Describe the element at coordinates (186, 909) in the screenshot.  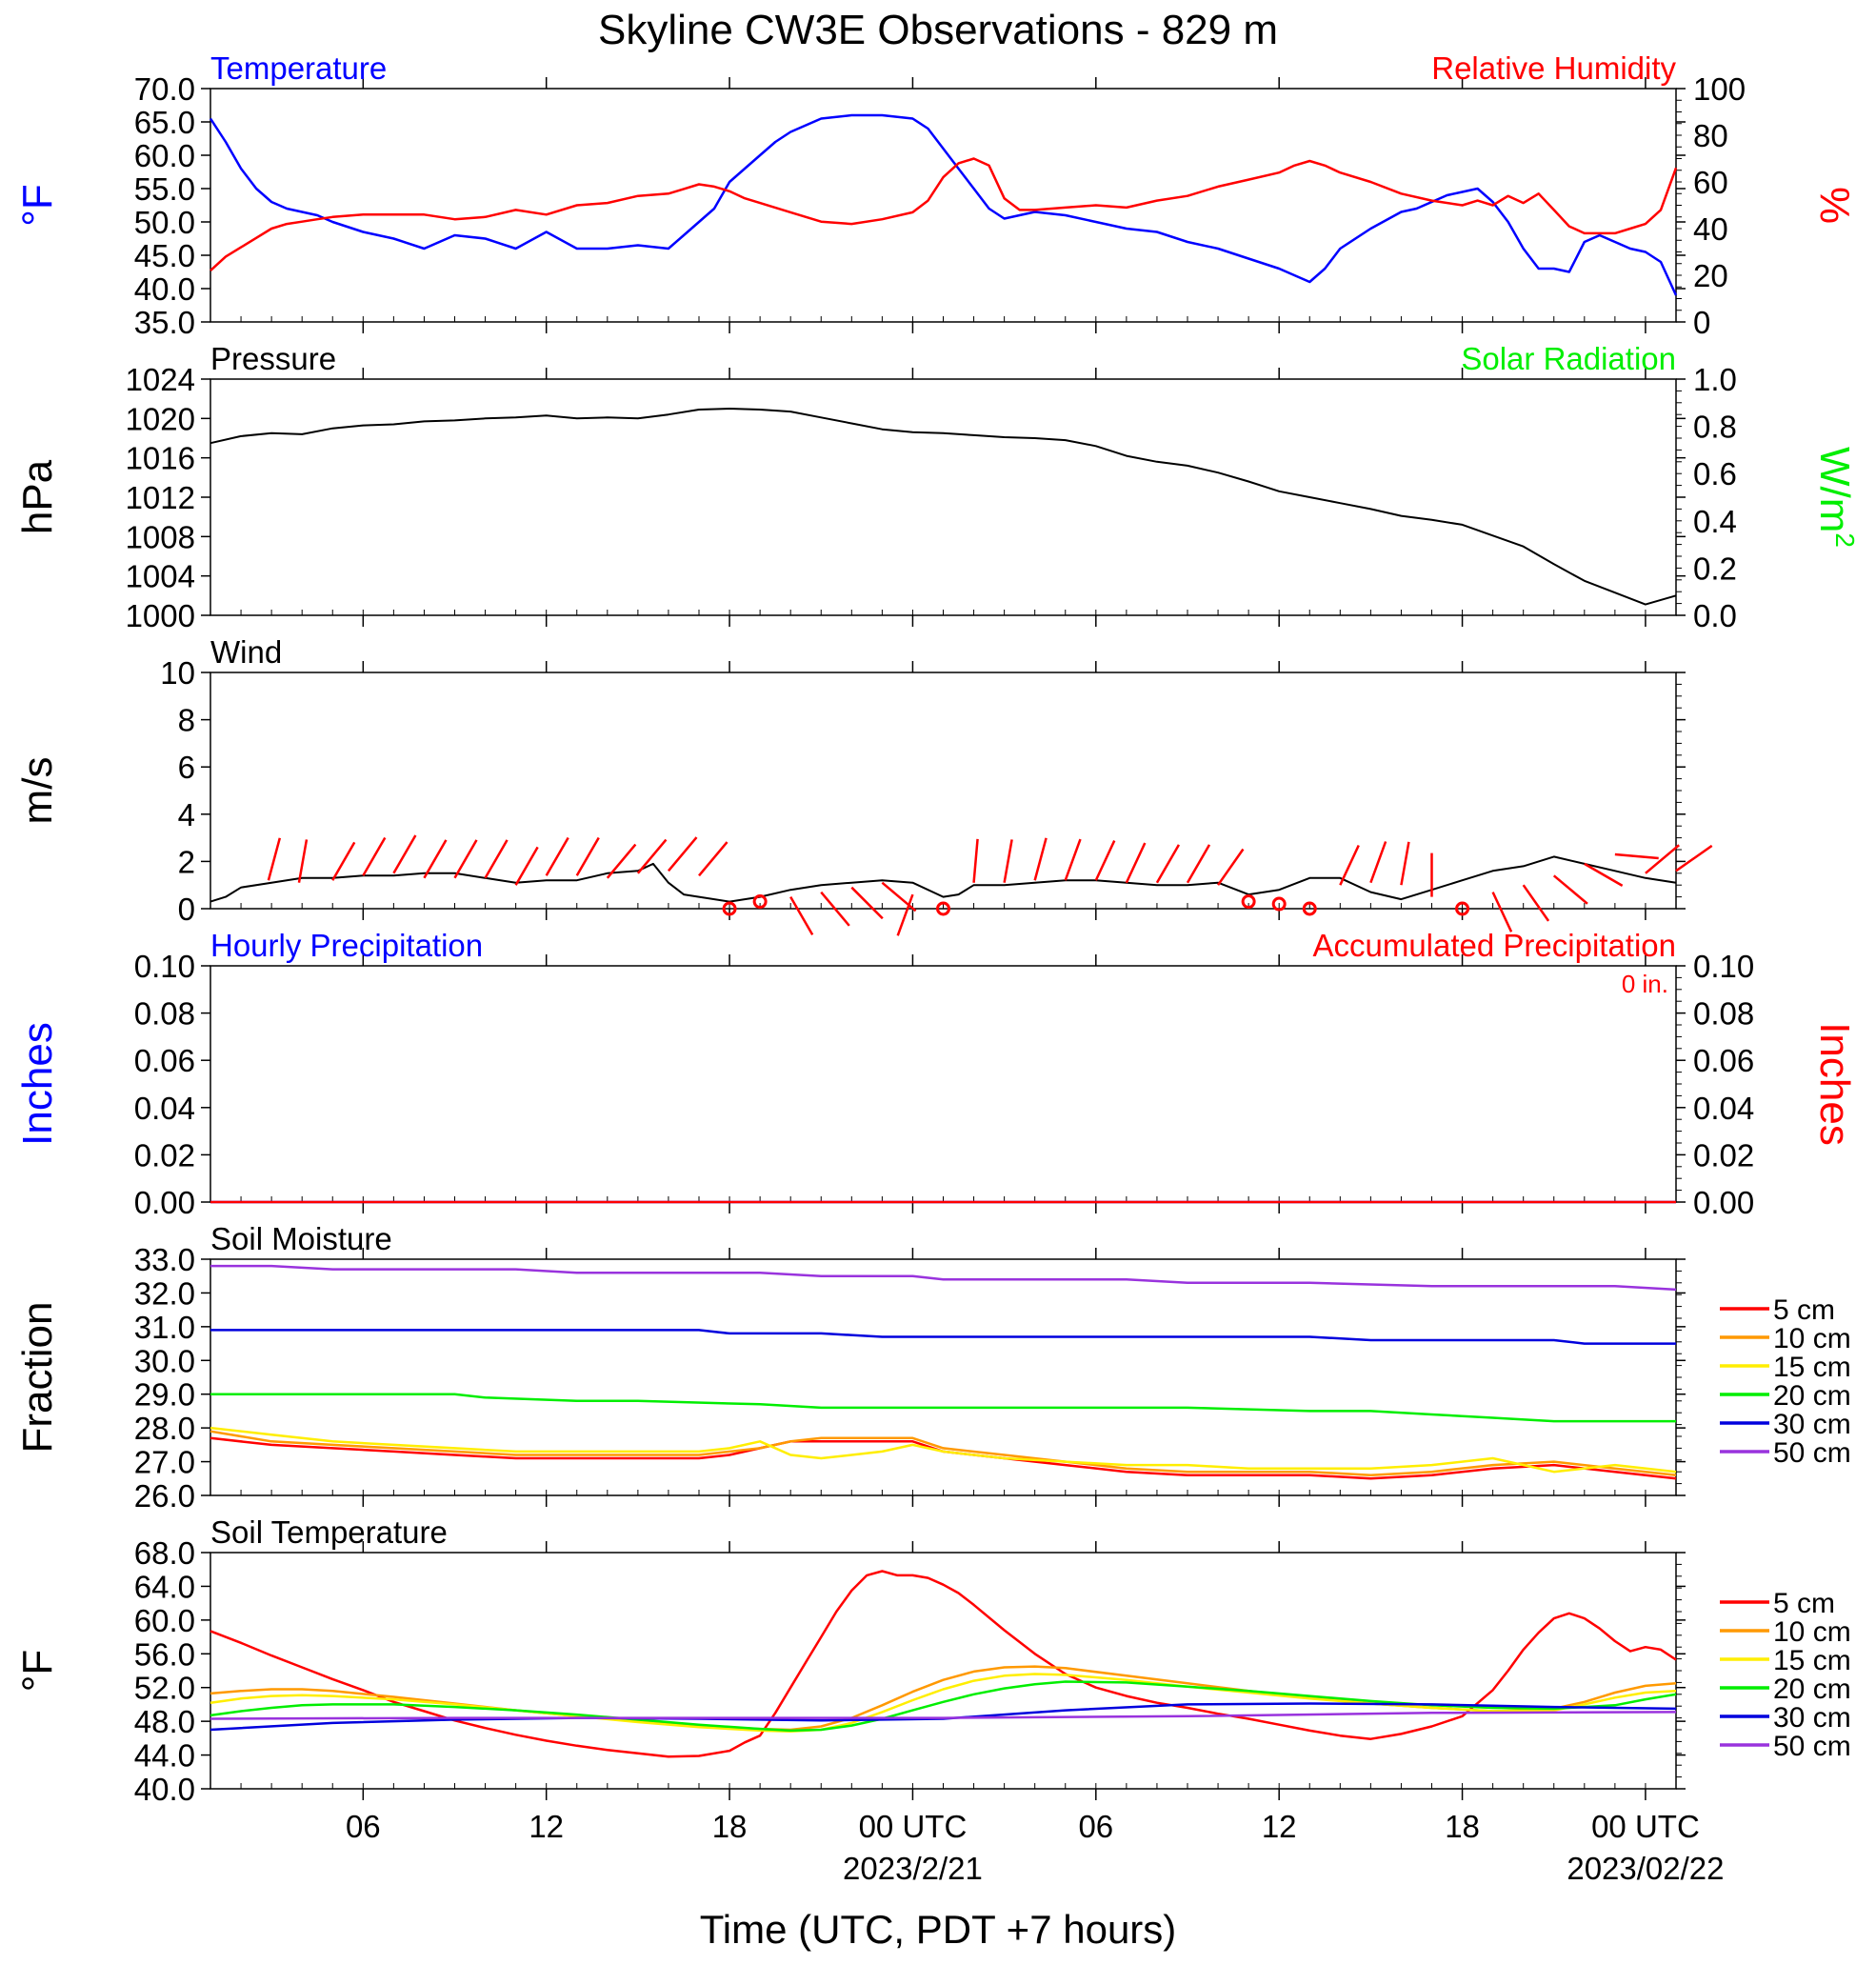
I see `y-tick-label: 0` at that location.